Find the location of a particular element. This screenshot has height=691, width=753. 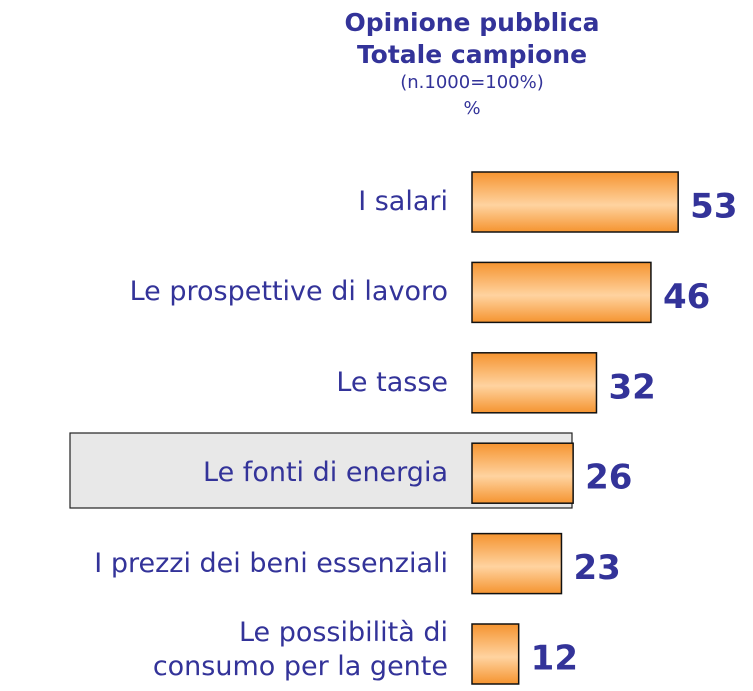

category-label: I prezzi dei beni essenziali is located at coordinates (271, 563).